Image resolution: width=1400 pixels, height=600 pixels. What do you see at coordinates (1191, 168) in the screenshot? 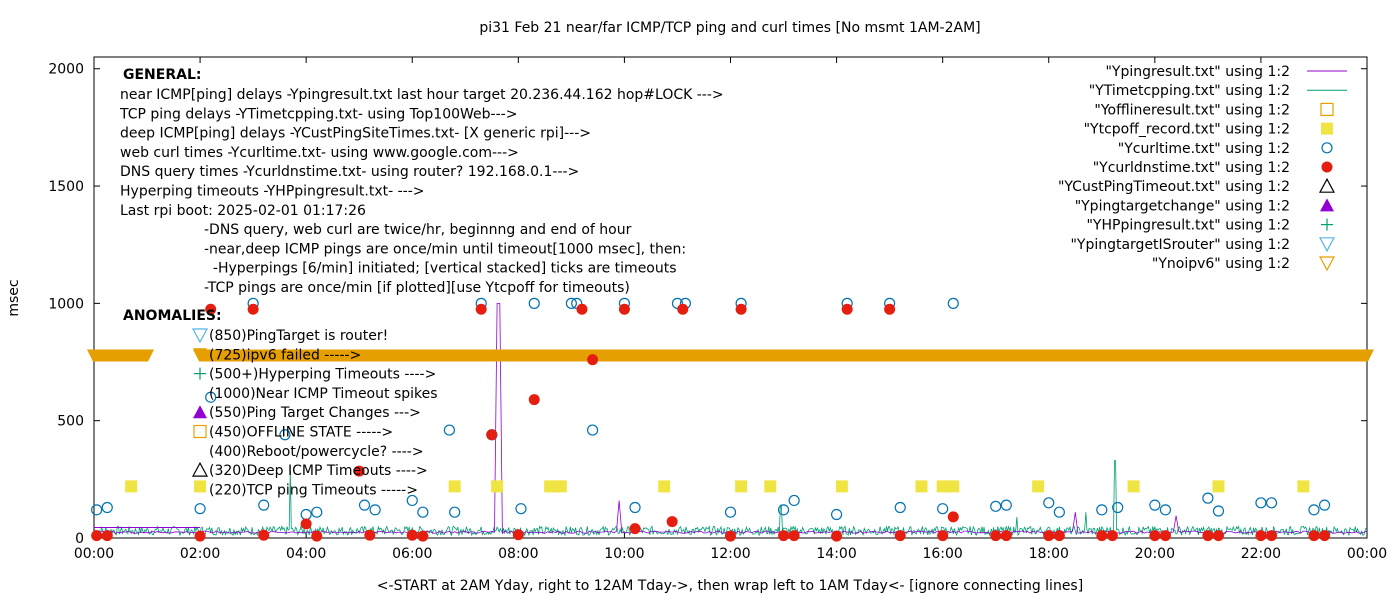
I see `legend-label: "Ycurldnstime.txt" using 1:2` at bounding box center [1191, 168].